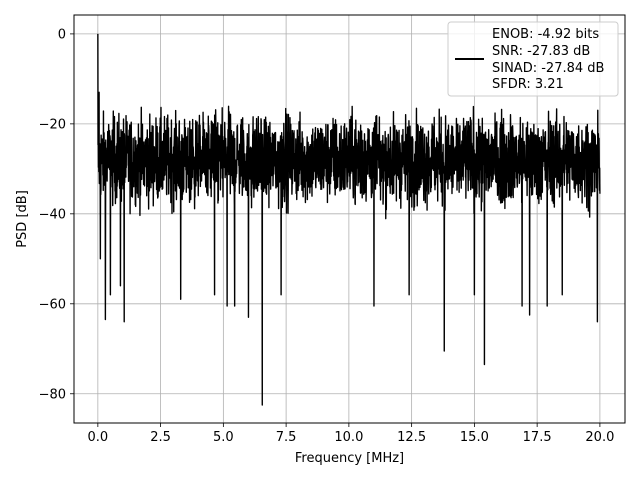 This screenshot has height=480, width=640. What do you see at coordinates (474, 437) in the screenshot?
I see `x-tick-label: 15.0` at bounding box center [474, 437].